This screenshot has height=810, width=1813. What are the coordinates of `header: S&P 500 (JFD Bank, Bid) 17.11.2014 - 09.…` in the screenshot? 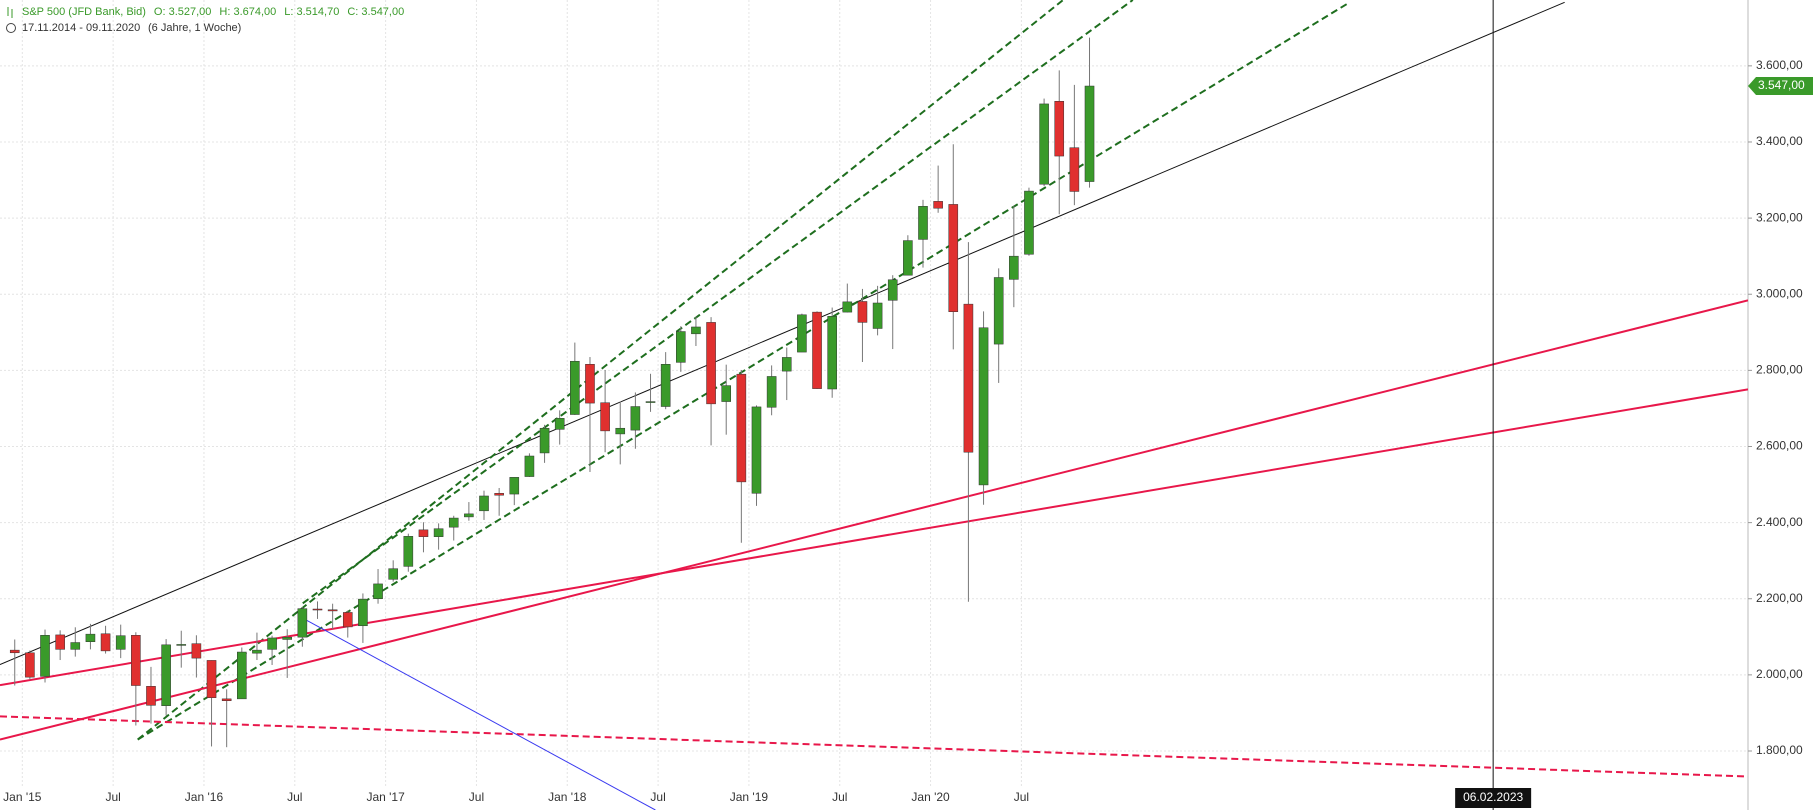 It's located at (205, 20).